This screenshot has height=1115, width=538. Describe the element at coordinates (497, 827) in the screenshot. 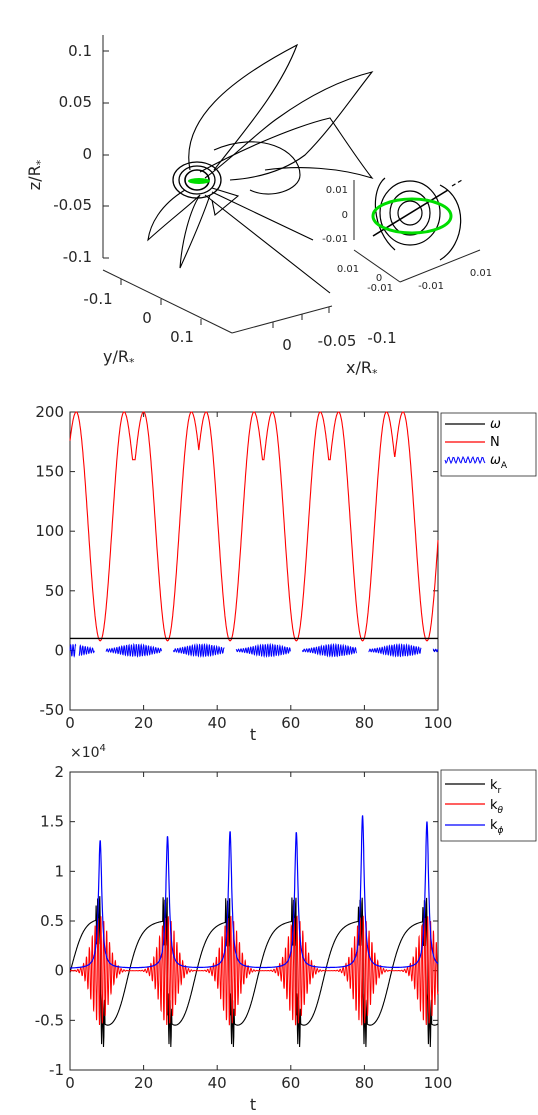

I see `legend-item-kphi: kϕ` at that location.